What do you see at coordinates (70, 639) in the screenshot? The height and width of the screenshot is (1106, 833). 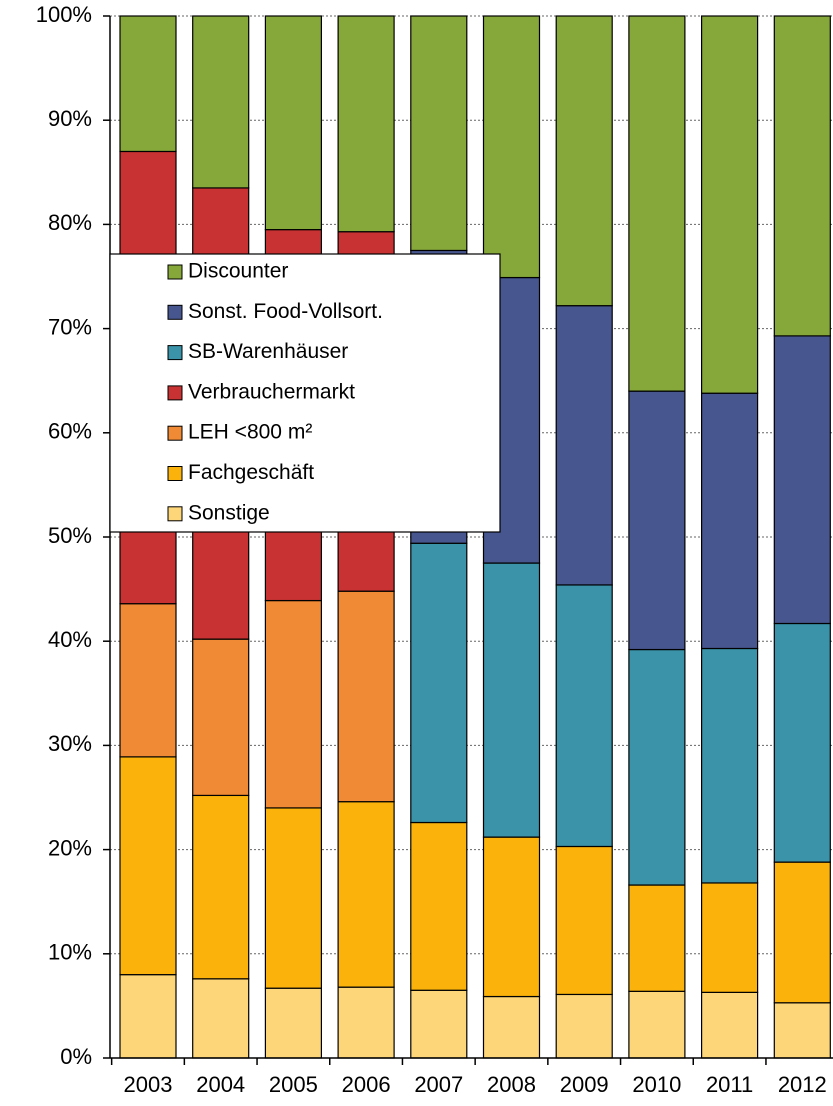 I see `y-tick-label: 40%` at bounding box center [70, 639].